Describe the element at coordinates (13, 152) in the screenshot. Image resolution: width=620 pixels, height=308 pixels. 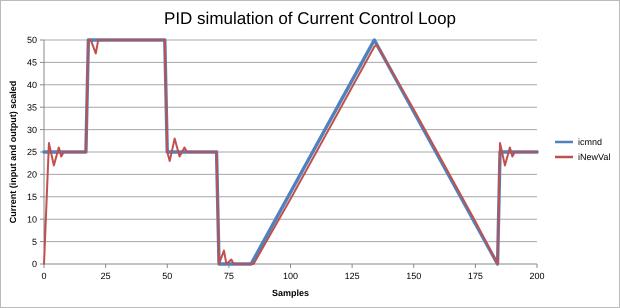
I see `y-axis-title: Current (input and output) scaled` at that location.